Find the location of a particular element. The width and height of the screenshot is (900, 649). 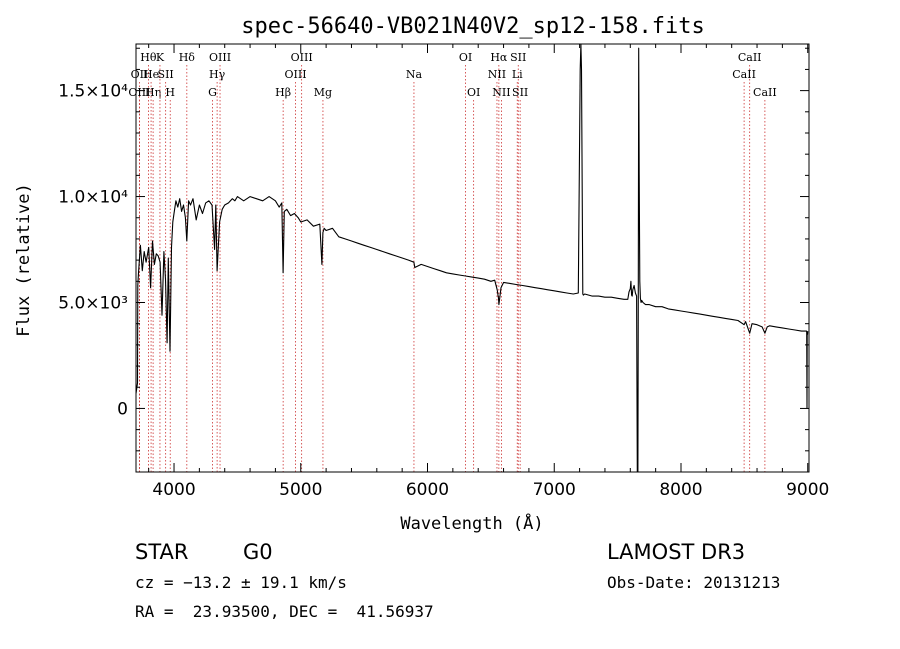

line-marker-label-3: He is located at coordinates (151, 74).